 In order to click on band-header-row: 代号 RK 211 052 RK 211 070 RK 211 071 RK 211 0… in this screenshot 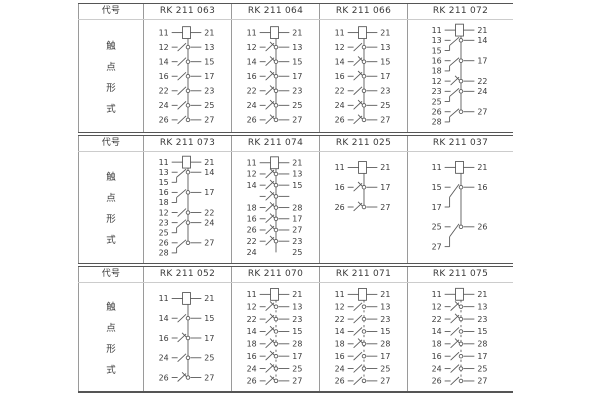, I will do `click(295, 275)`.